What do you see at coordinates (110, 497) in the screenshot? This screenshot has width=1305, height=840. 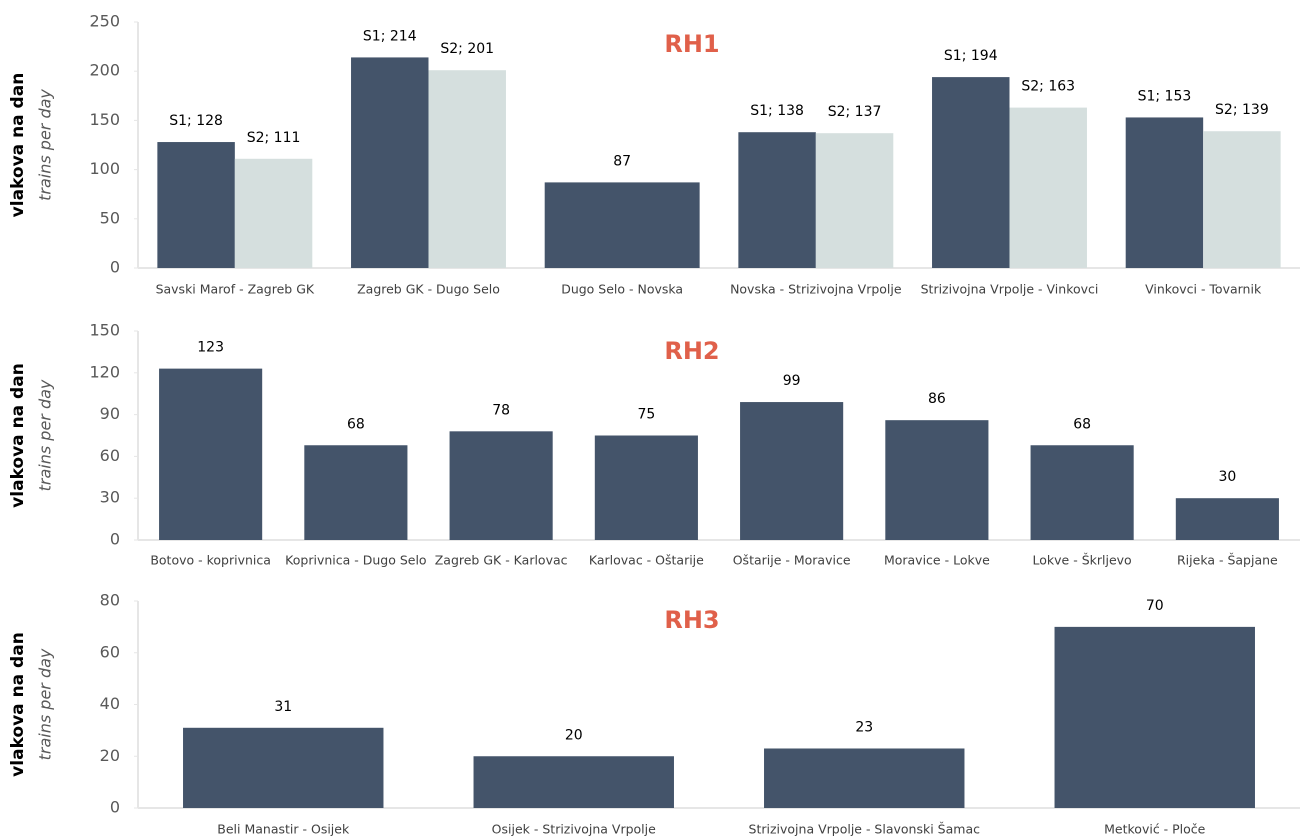 I see `y-tick-label: 30` at bounding box center [110, 497].